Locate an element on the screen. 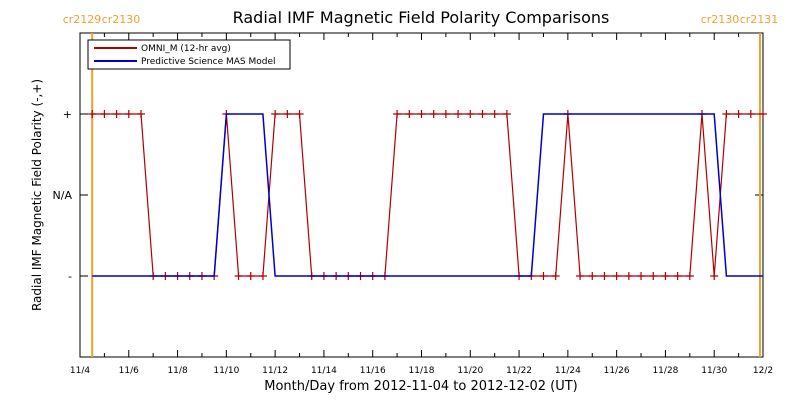 Image resolution: width=800 pixels, height=400 pixels. rotation-label-left-2: cr2130 is located at coordinates (720, 19).